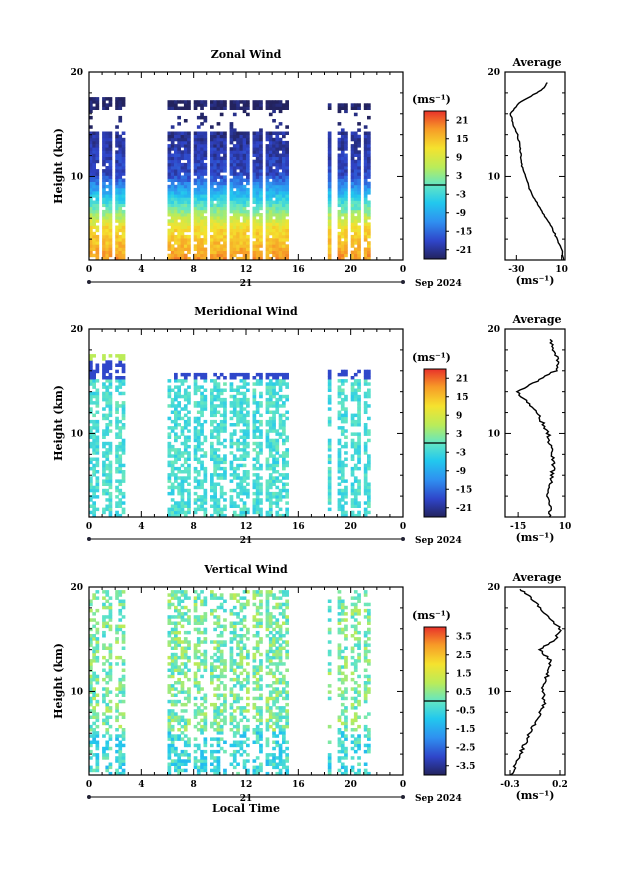 The width and height of the screenshot is (620, 873). What do you see at coordinates (403, 527) in the screenshot?
I see `x-tick-label: 0` at bounding box center [403, 527].